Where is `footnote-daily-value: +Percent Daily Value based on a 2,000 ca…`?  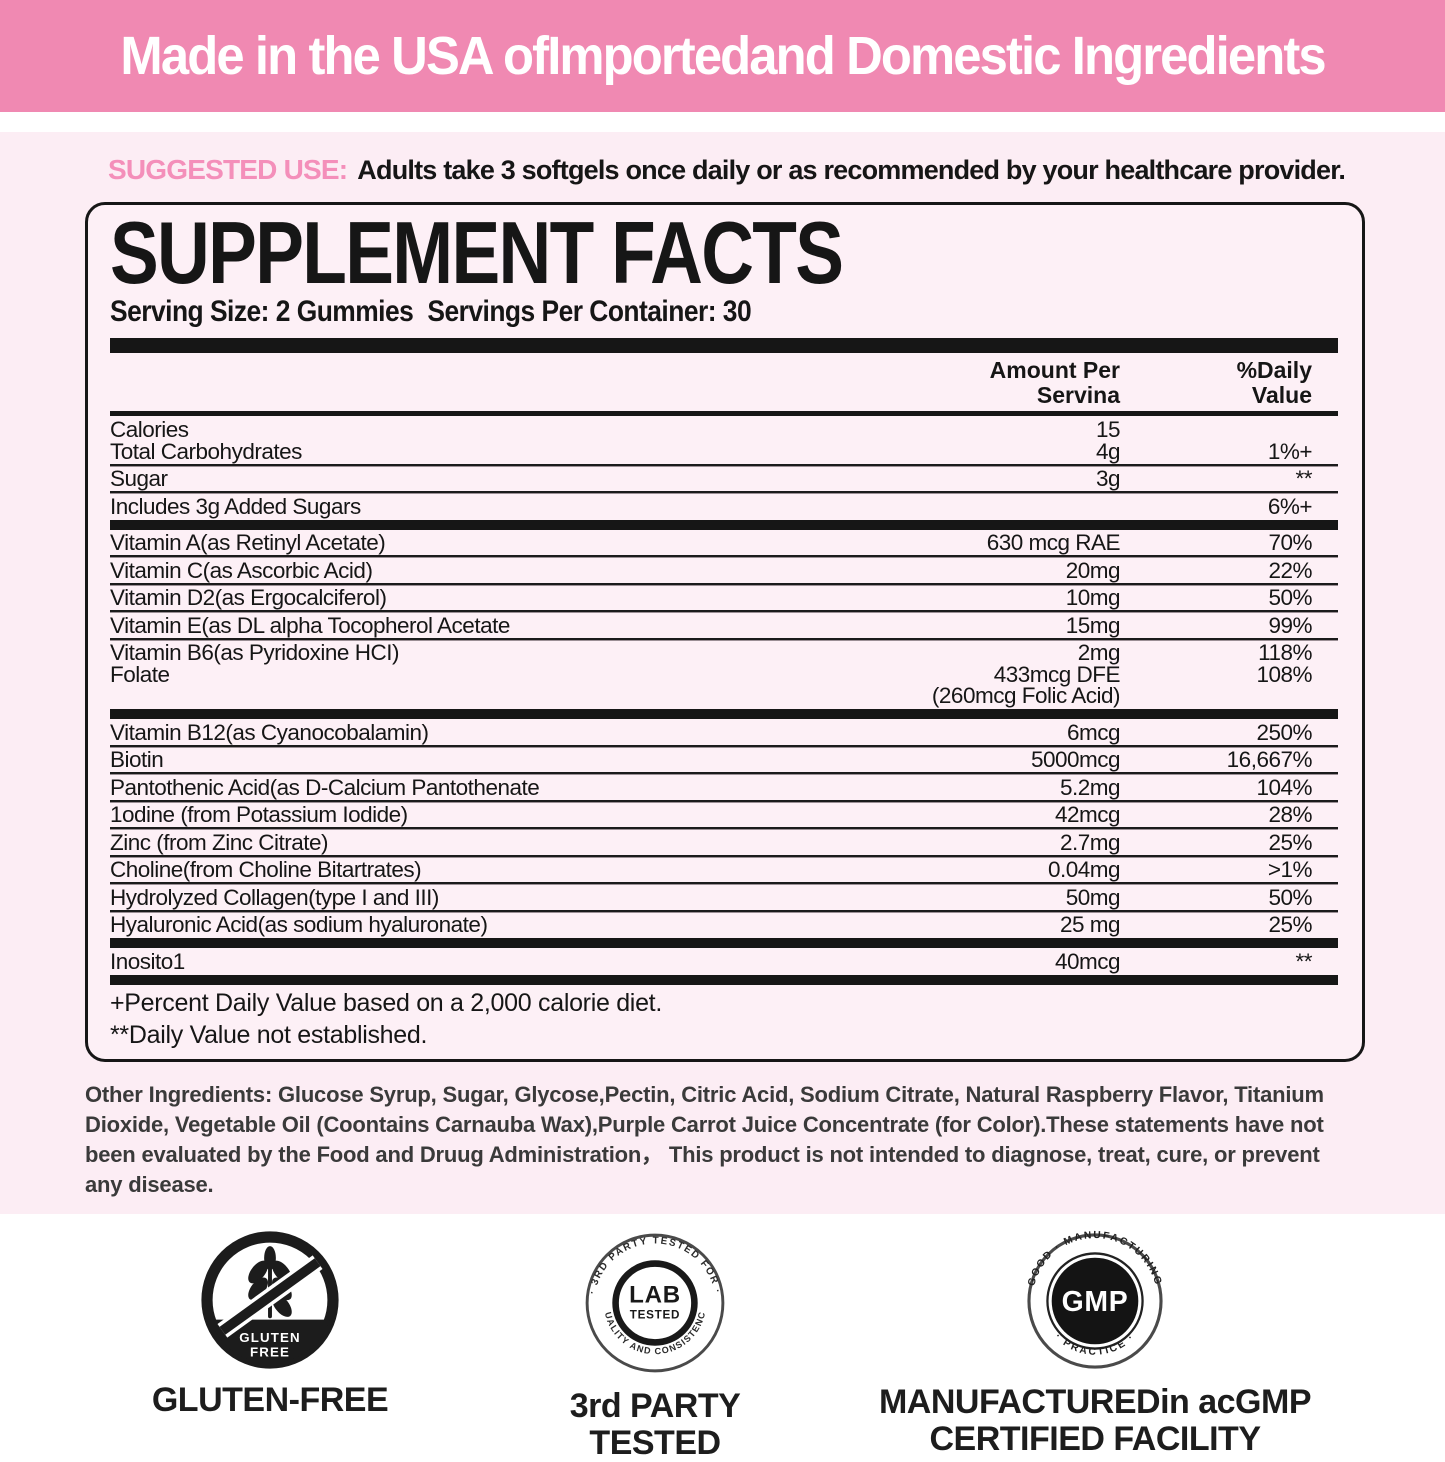
footnote-daily-value: +Percent Daily Value based on a 2,000 ca… is located at coordinates (386, 1002).